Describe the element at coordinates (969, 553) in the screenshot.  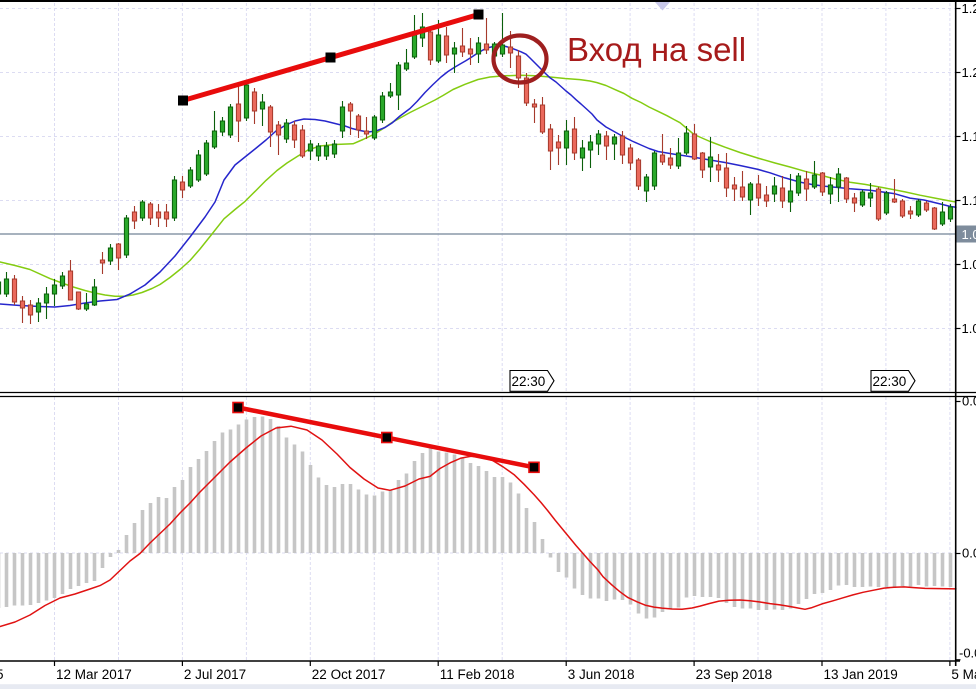
I see `svg-text: 0.00` at that location.